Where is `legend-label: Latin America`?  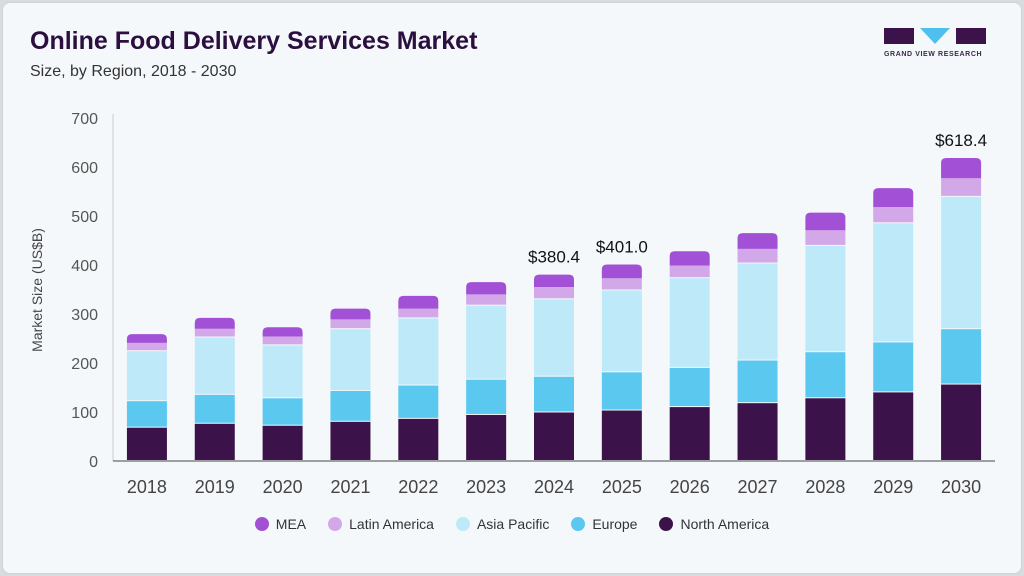
legend-label: Latin America is located at coordinates (391, 524).